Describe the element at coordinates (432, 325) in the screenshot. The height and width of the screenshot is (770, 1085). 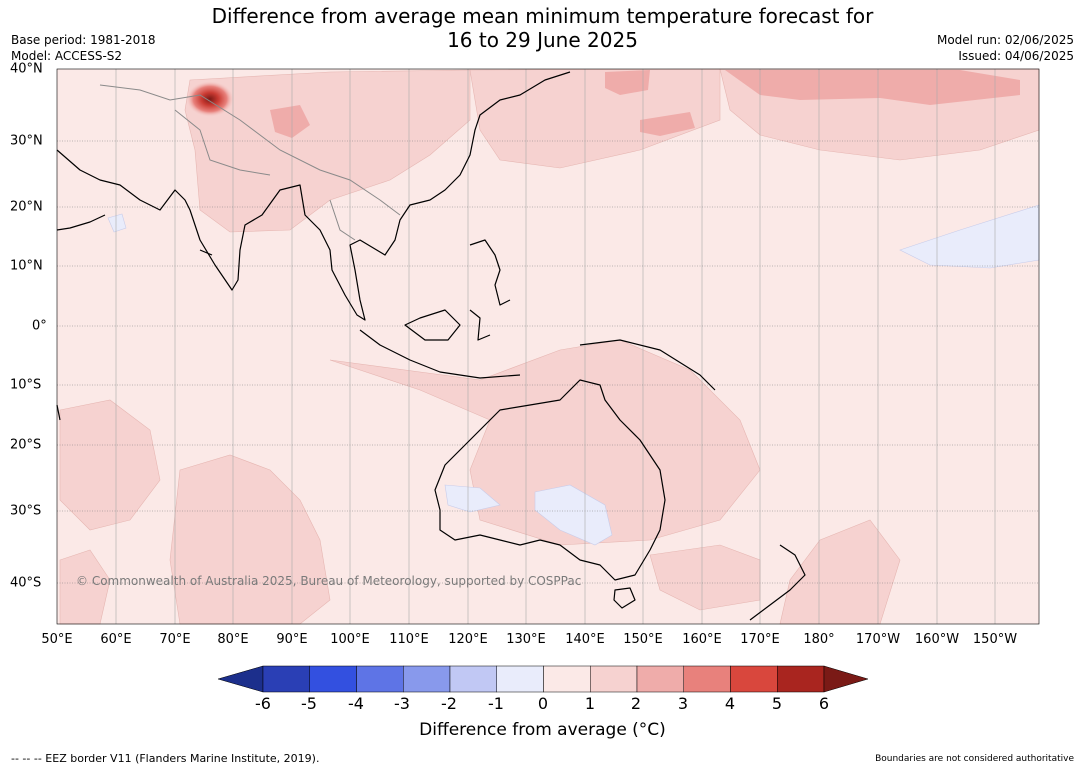
I see `coast-borneo` at that location.